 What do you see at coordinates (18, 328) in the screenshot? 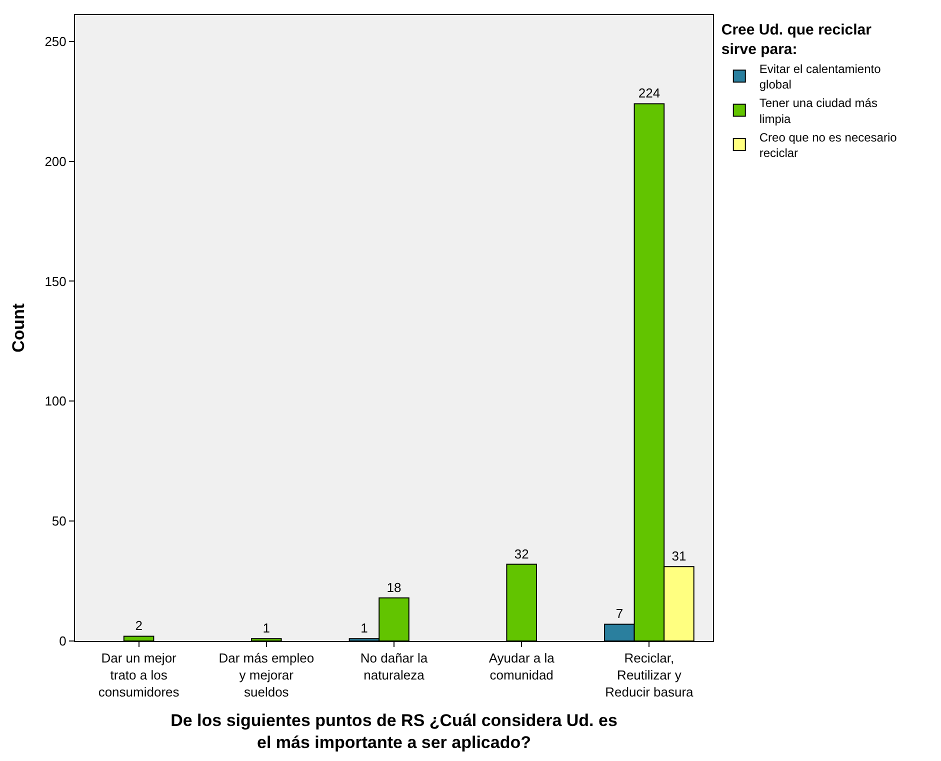
I see `y-axis-title: Count` at bounding box center [18, 328].